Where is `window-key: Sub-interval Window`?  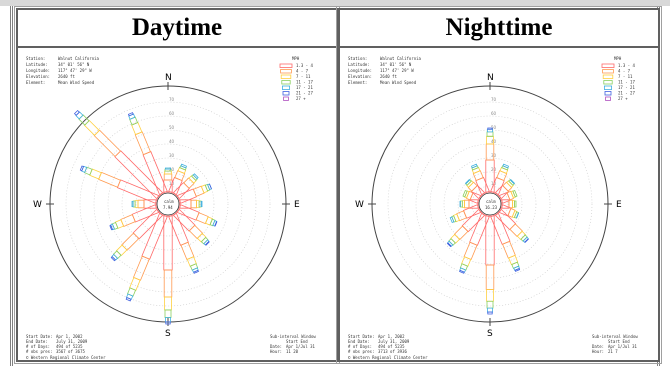 window-key: Sub-interval Window is located at coordinates (615, 336).